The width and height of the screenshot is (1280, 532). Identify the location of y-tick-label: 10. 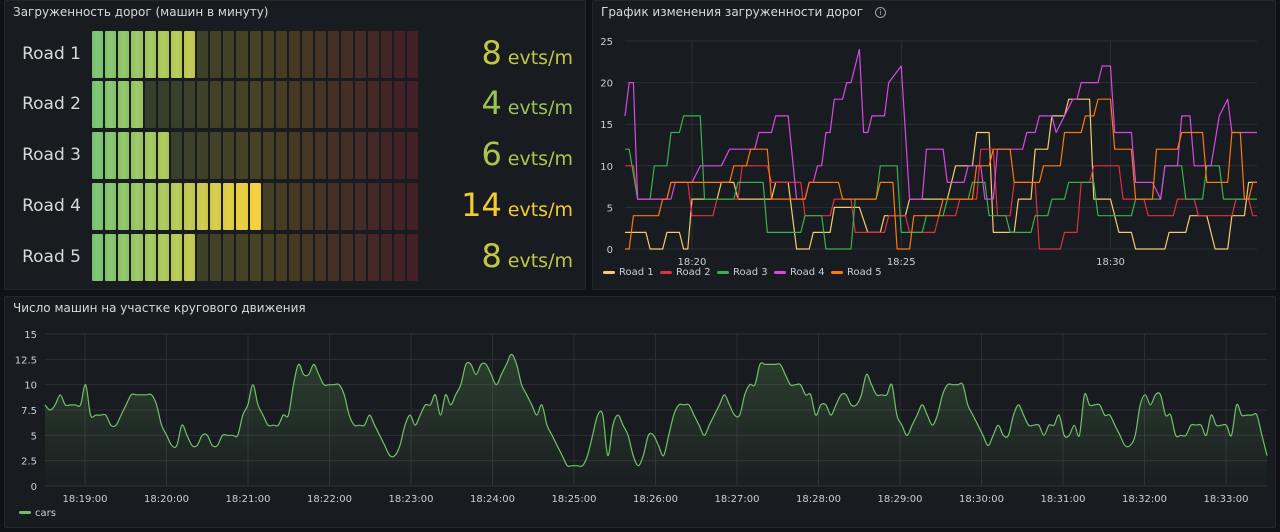
(30, 386).